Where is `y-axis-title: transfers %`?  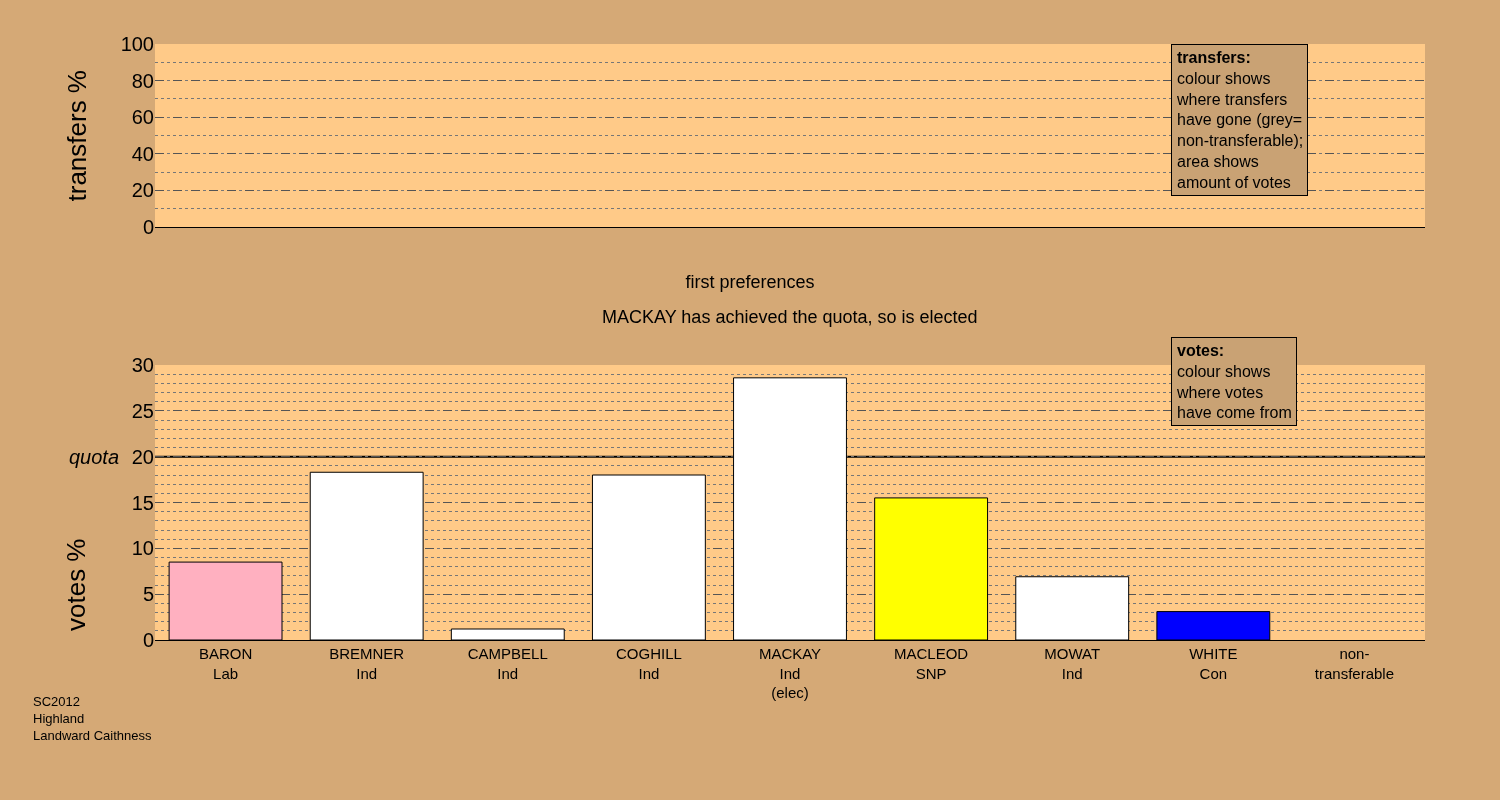 y-axis-title: transfers % is located at coordinates (76, 136).